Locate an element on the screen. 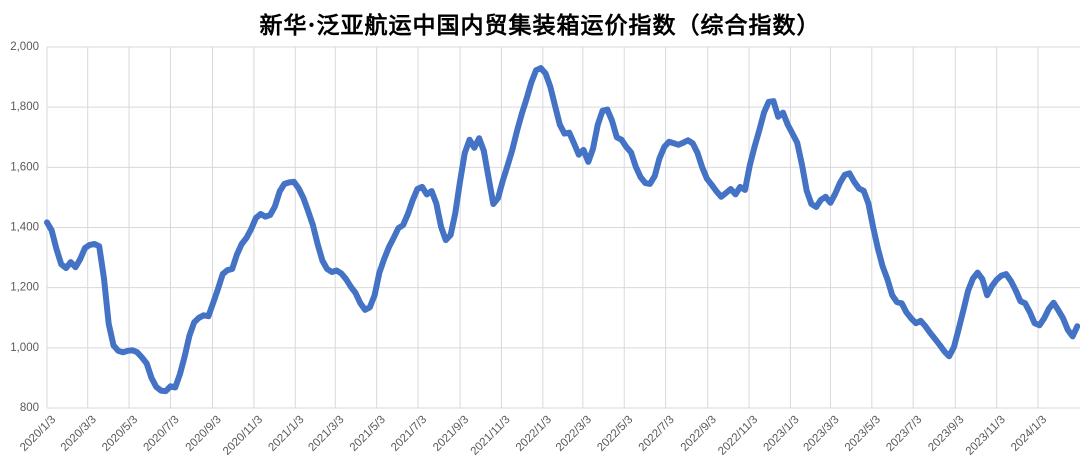  x-axis-tick-label: 2021/1/3 is located at coordinates (286, 434).